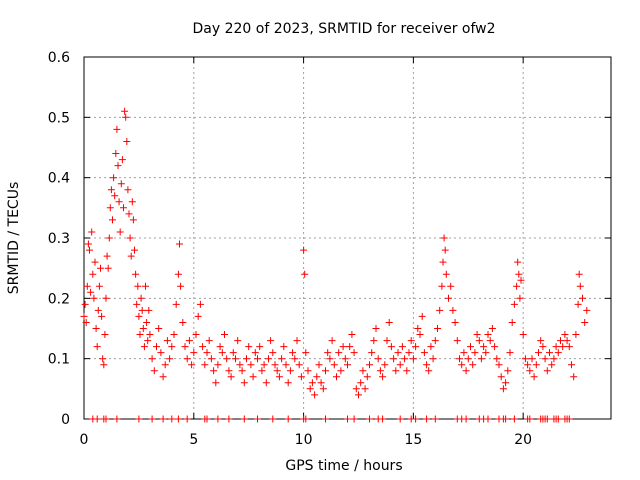 The height and width of the screenshot is (480, 640). What do you see at coordinates (59, 58) in the screenshot?
I see `y-tick-label: 0.6` at bounding box center [59, 58].